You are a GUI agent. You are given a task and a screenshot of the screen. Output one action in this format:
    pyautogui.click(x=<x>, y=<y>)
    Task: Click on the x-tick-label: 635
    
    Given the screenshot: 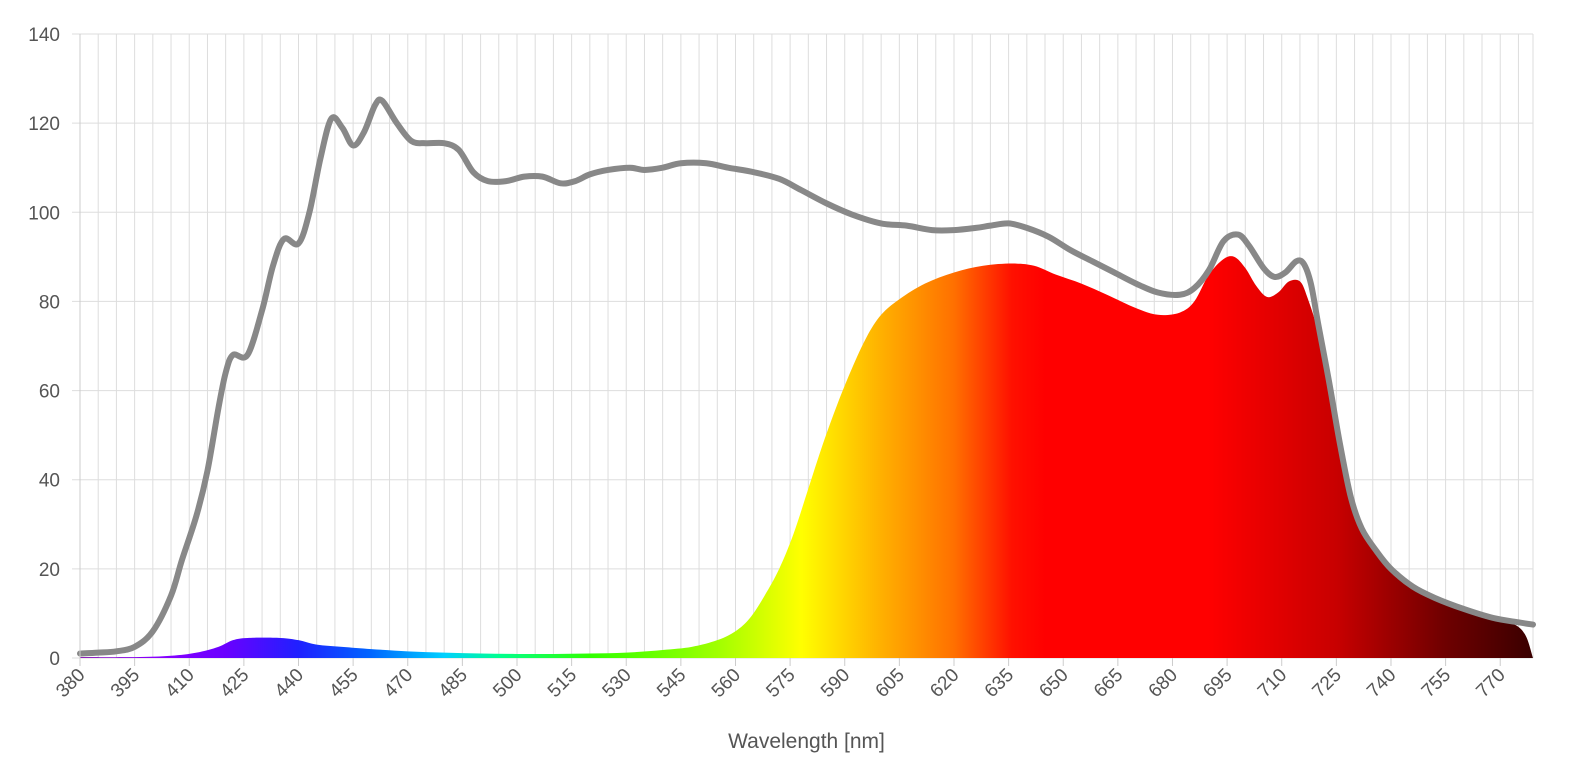 What is the action you would take?
    pyautogui.click(x=999, y=683)
    